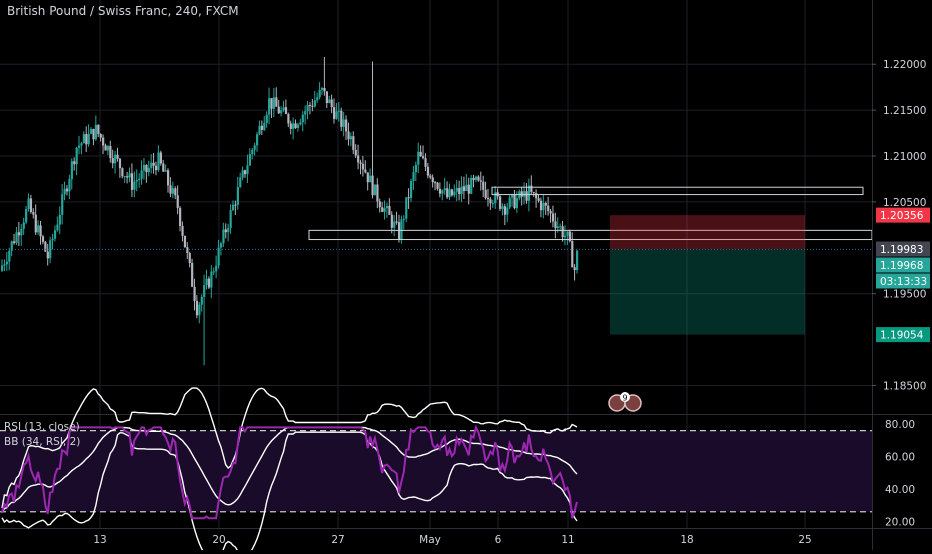 The image size is (932, 554). Describe the element at coordinates (624, 398) in the screenshot. I see `event-count: 9` at that location.